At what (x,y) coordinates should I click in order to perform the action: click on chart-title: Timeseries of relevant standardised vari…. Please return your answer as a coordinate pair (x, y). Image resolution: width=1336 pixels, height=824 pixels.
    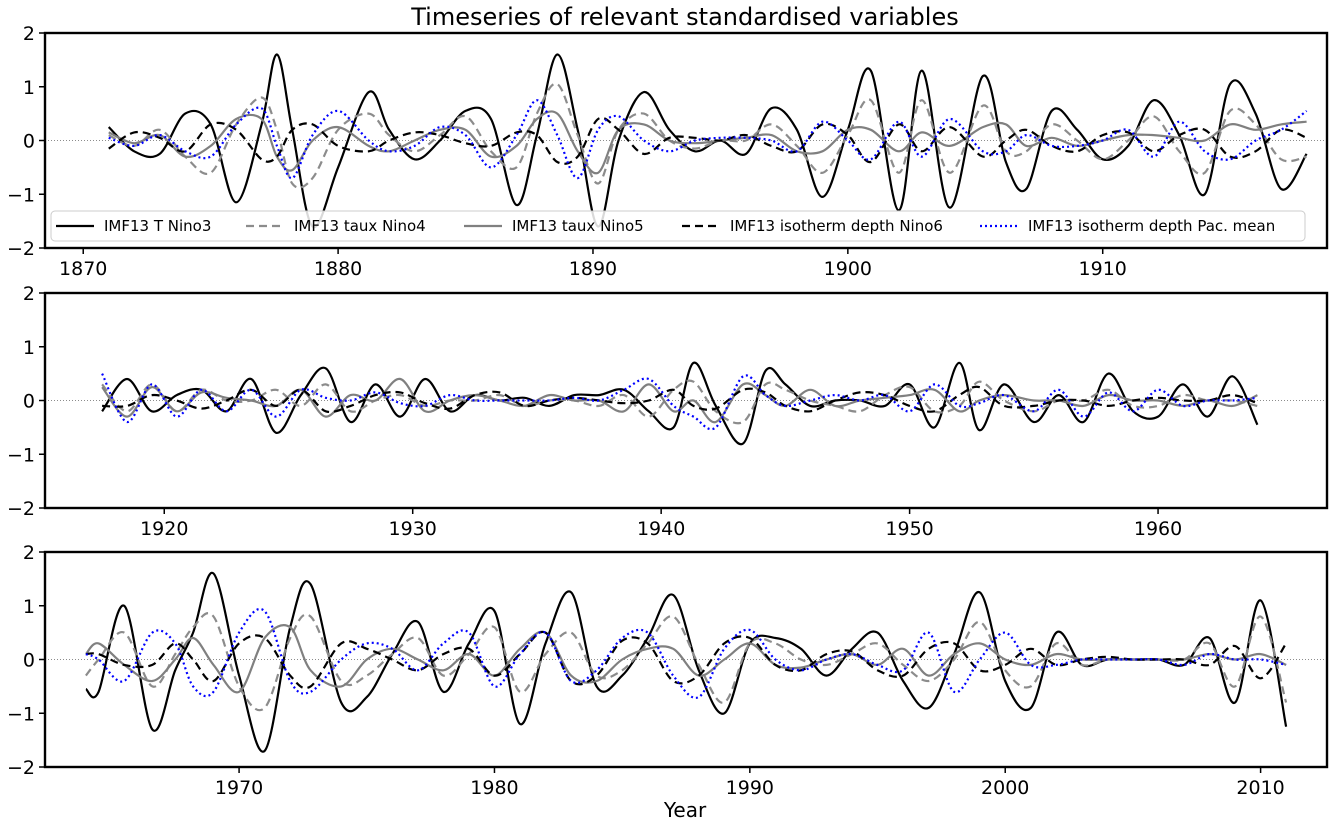
    Looking at the image, I should click on (684, 17).